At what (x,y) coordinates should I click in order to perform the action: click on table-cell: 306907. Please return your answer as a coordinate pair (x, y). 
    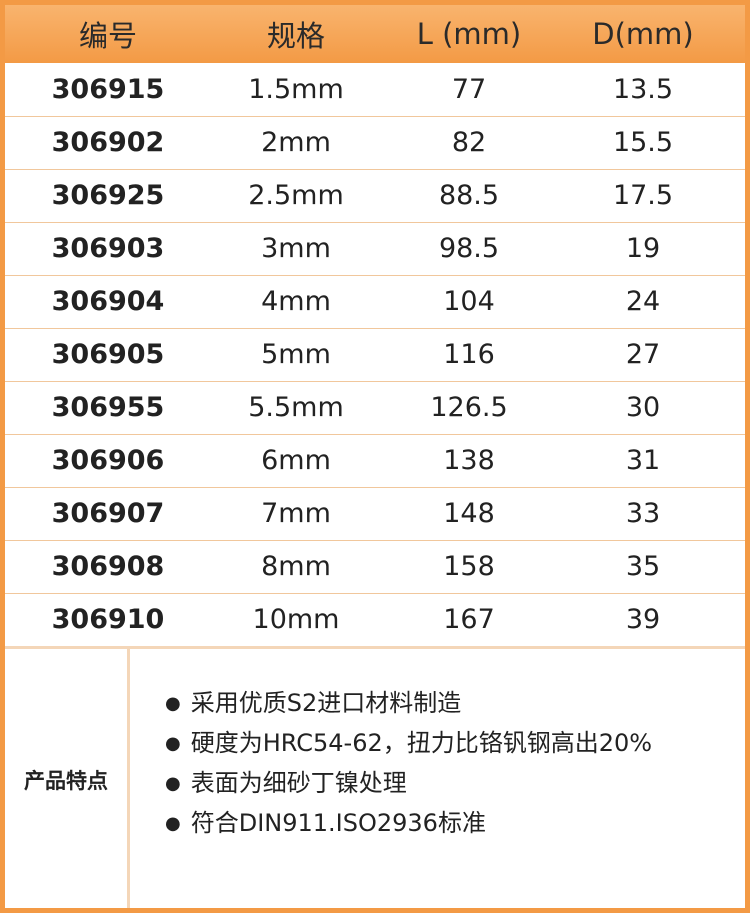
    Looking at the image, I should click on (108, 513).